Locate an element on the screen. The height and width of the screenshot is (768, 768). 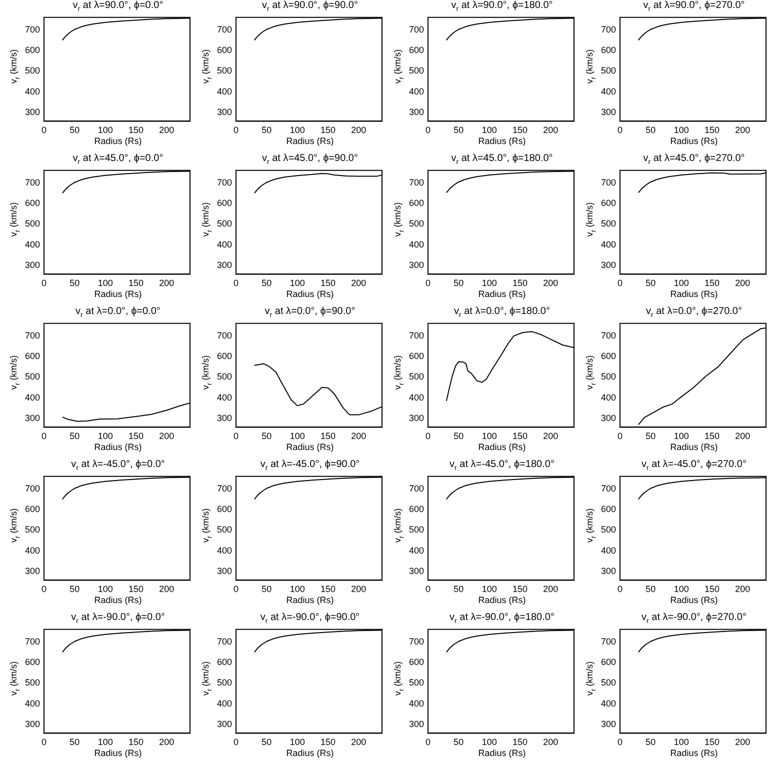
chart-title: v$_{r}$ at λ=90.0°, ϕ=180.0° is located at coordinates (502, 6).